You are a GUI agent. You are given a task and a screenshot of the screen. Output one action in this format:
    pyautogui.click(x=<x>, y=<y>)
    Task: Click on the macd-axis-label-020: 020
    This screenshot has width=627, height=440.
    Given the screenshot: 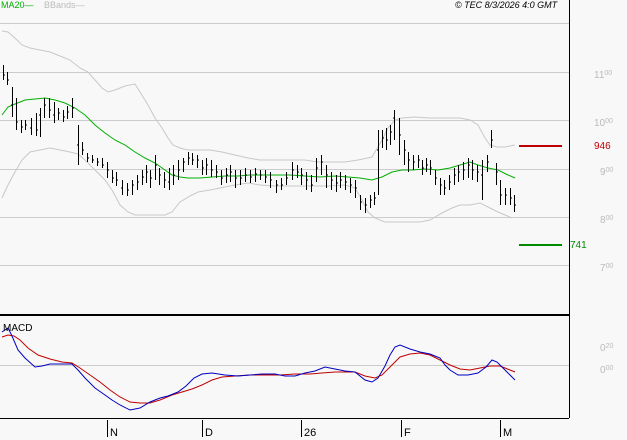 What is the action you would take?
    pyautogui.click(x=607, y=348)
    